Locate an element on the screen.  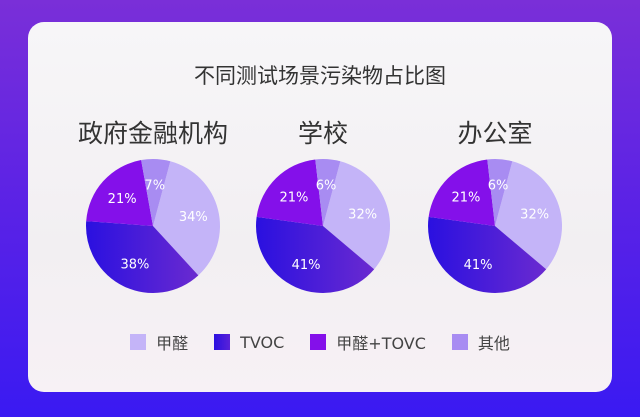
legend-label: TVOC is located at coordinates (262, 342).